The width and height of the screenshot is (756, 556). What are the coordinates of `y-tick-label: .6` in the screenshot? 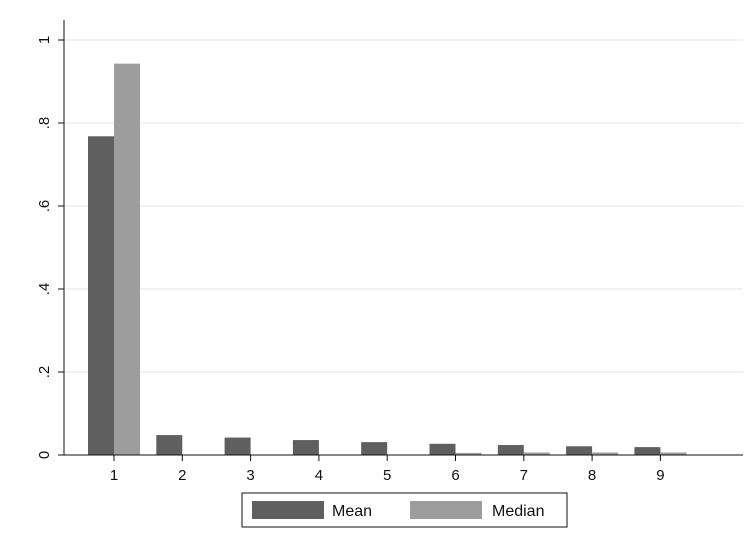 It's located at (44, 206).